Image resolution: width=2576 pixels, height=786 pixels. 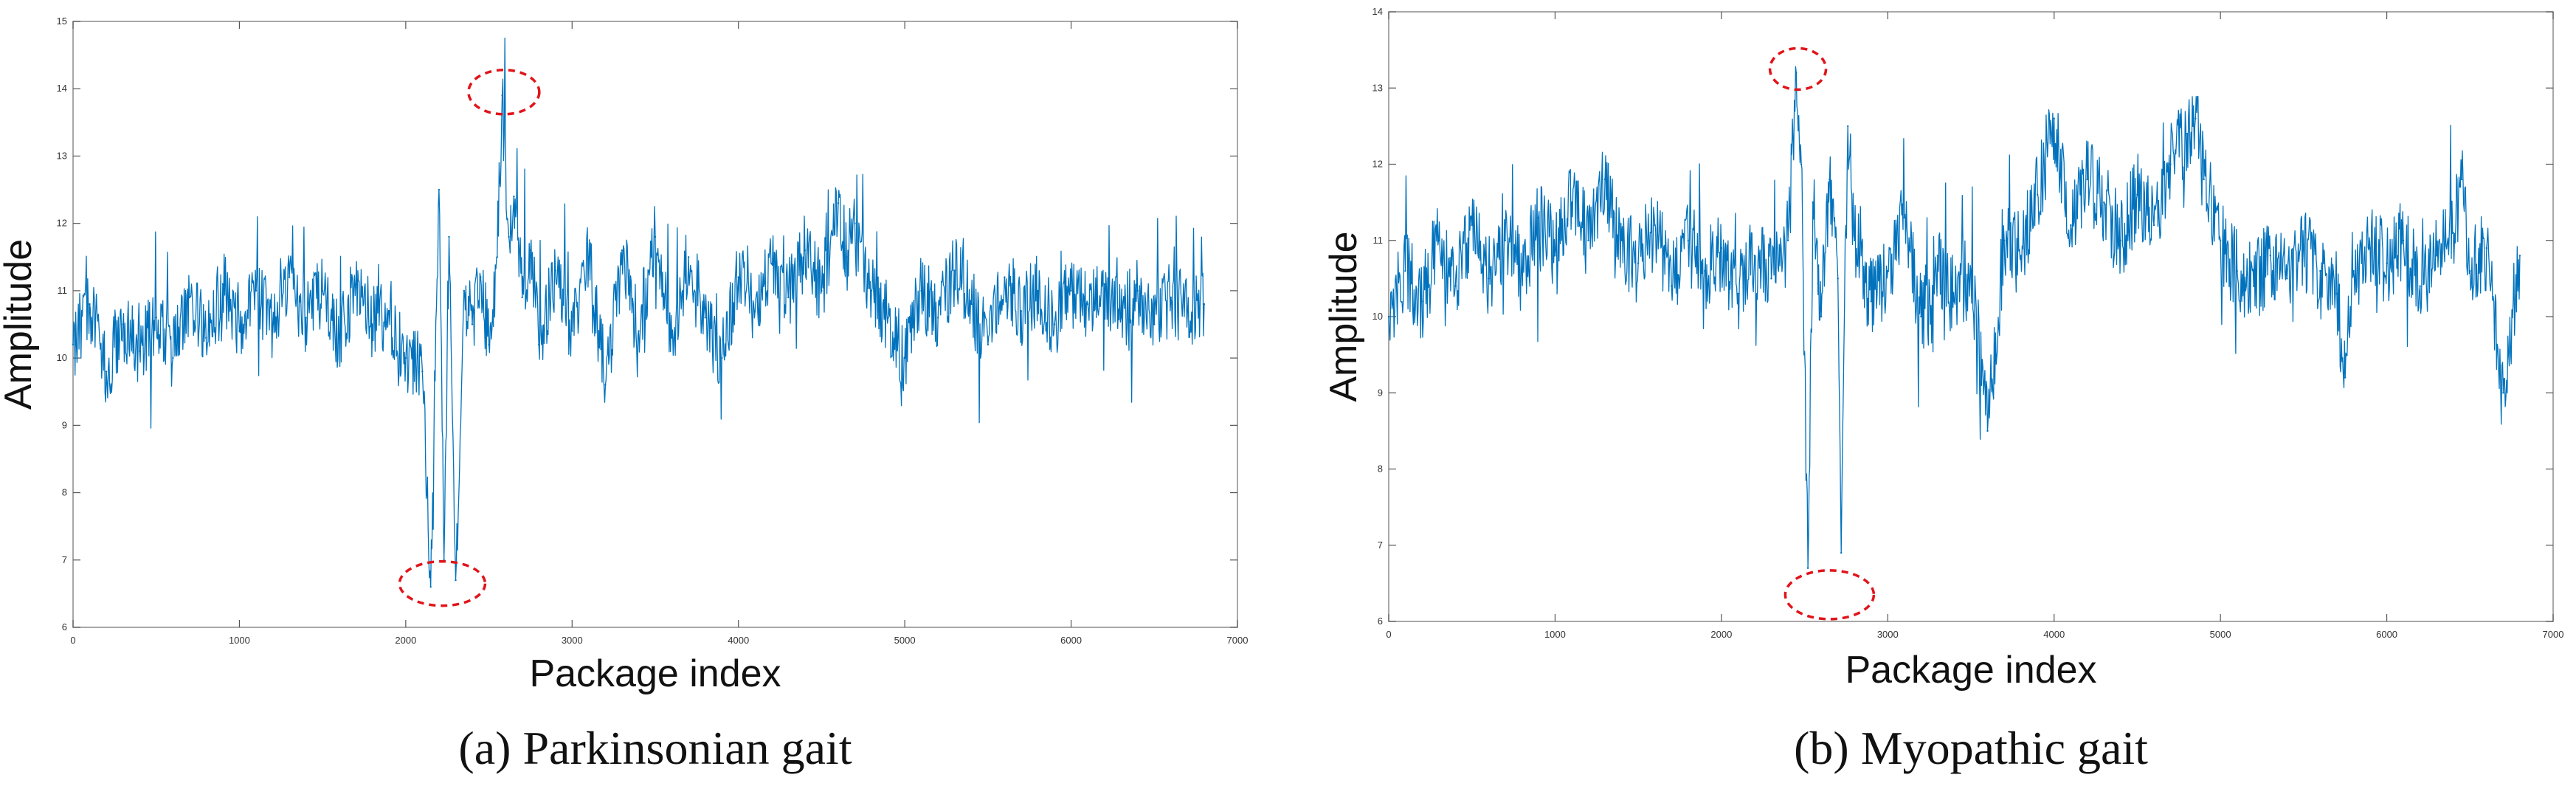 What do you see at coordinates (1888, 635) in the screenshot?
I see `x-tick-label: 3000` at bounding box center [1888, 635].